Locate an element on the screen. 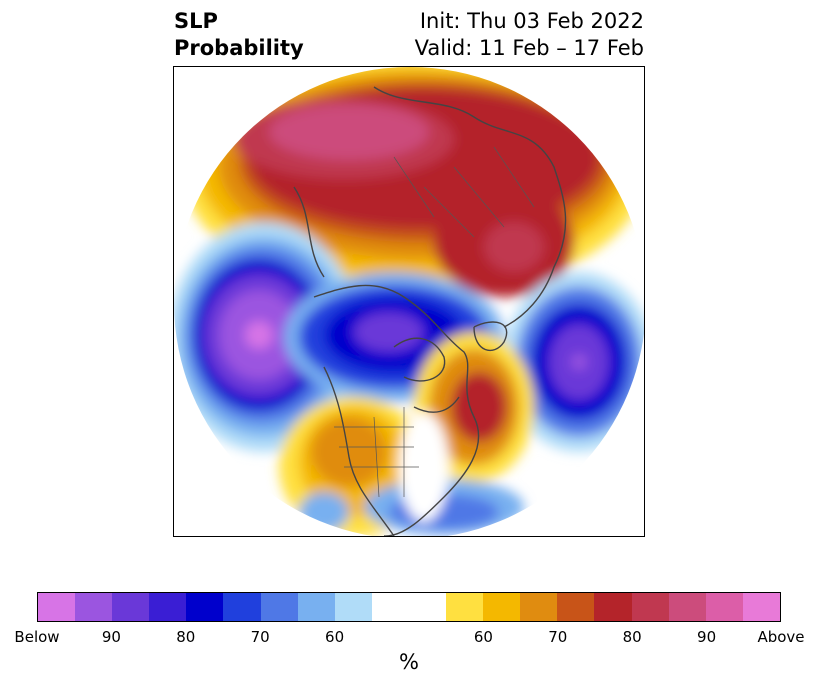  title-variable: SLP is located at coordinates (196, 21).